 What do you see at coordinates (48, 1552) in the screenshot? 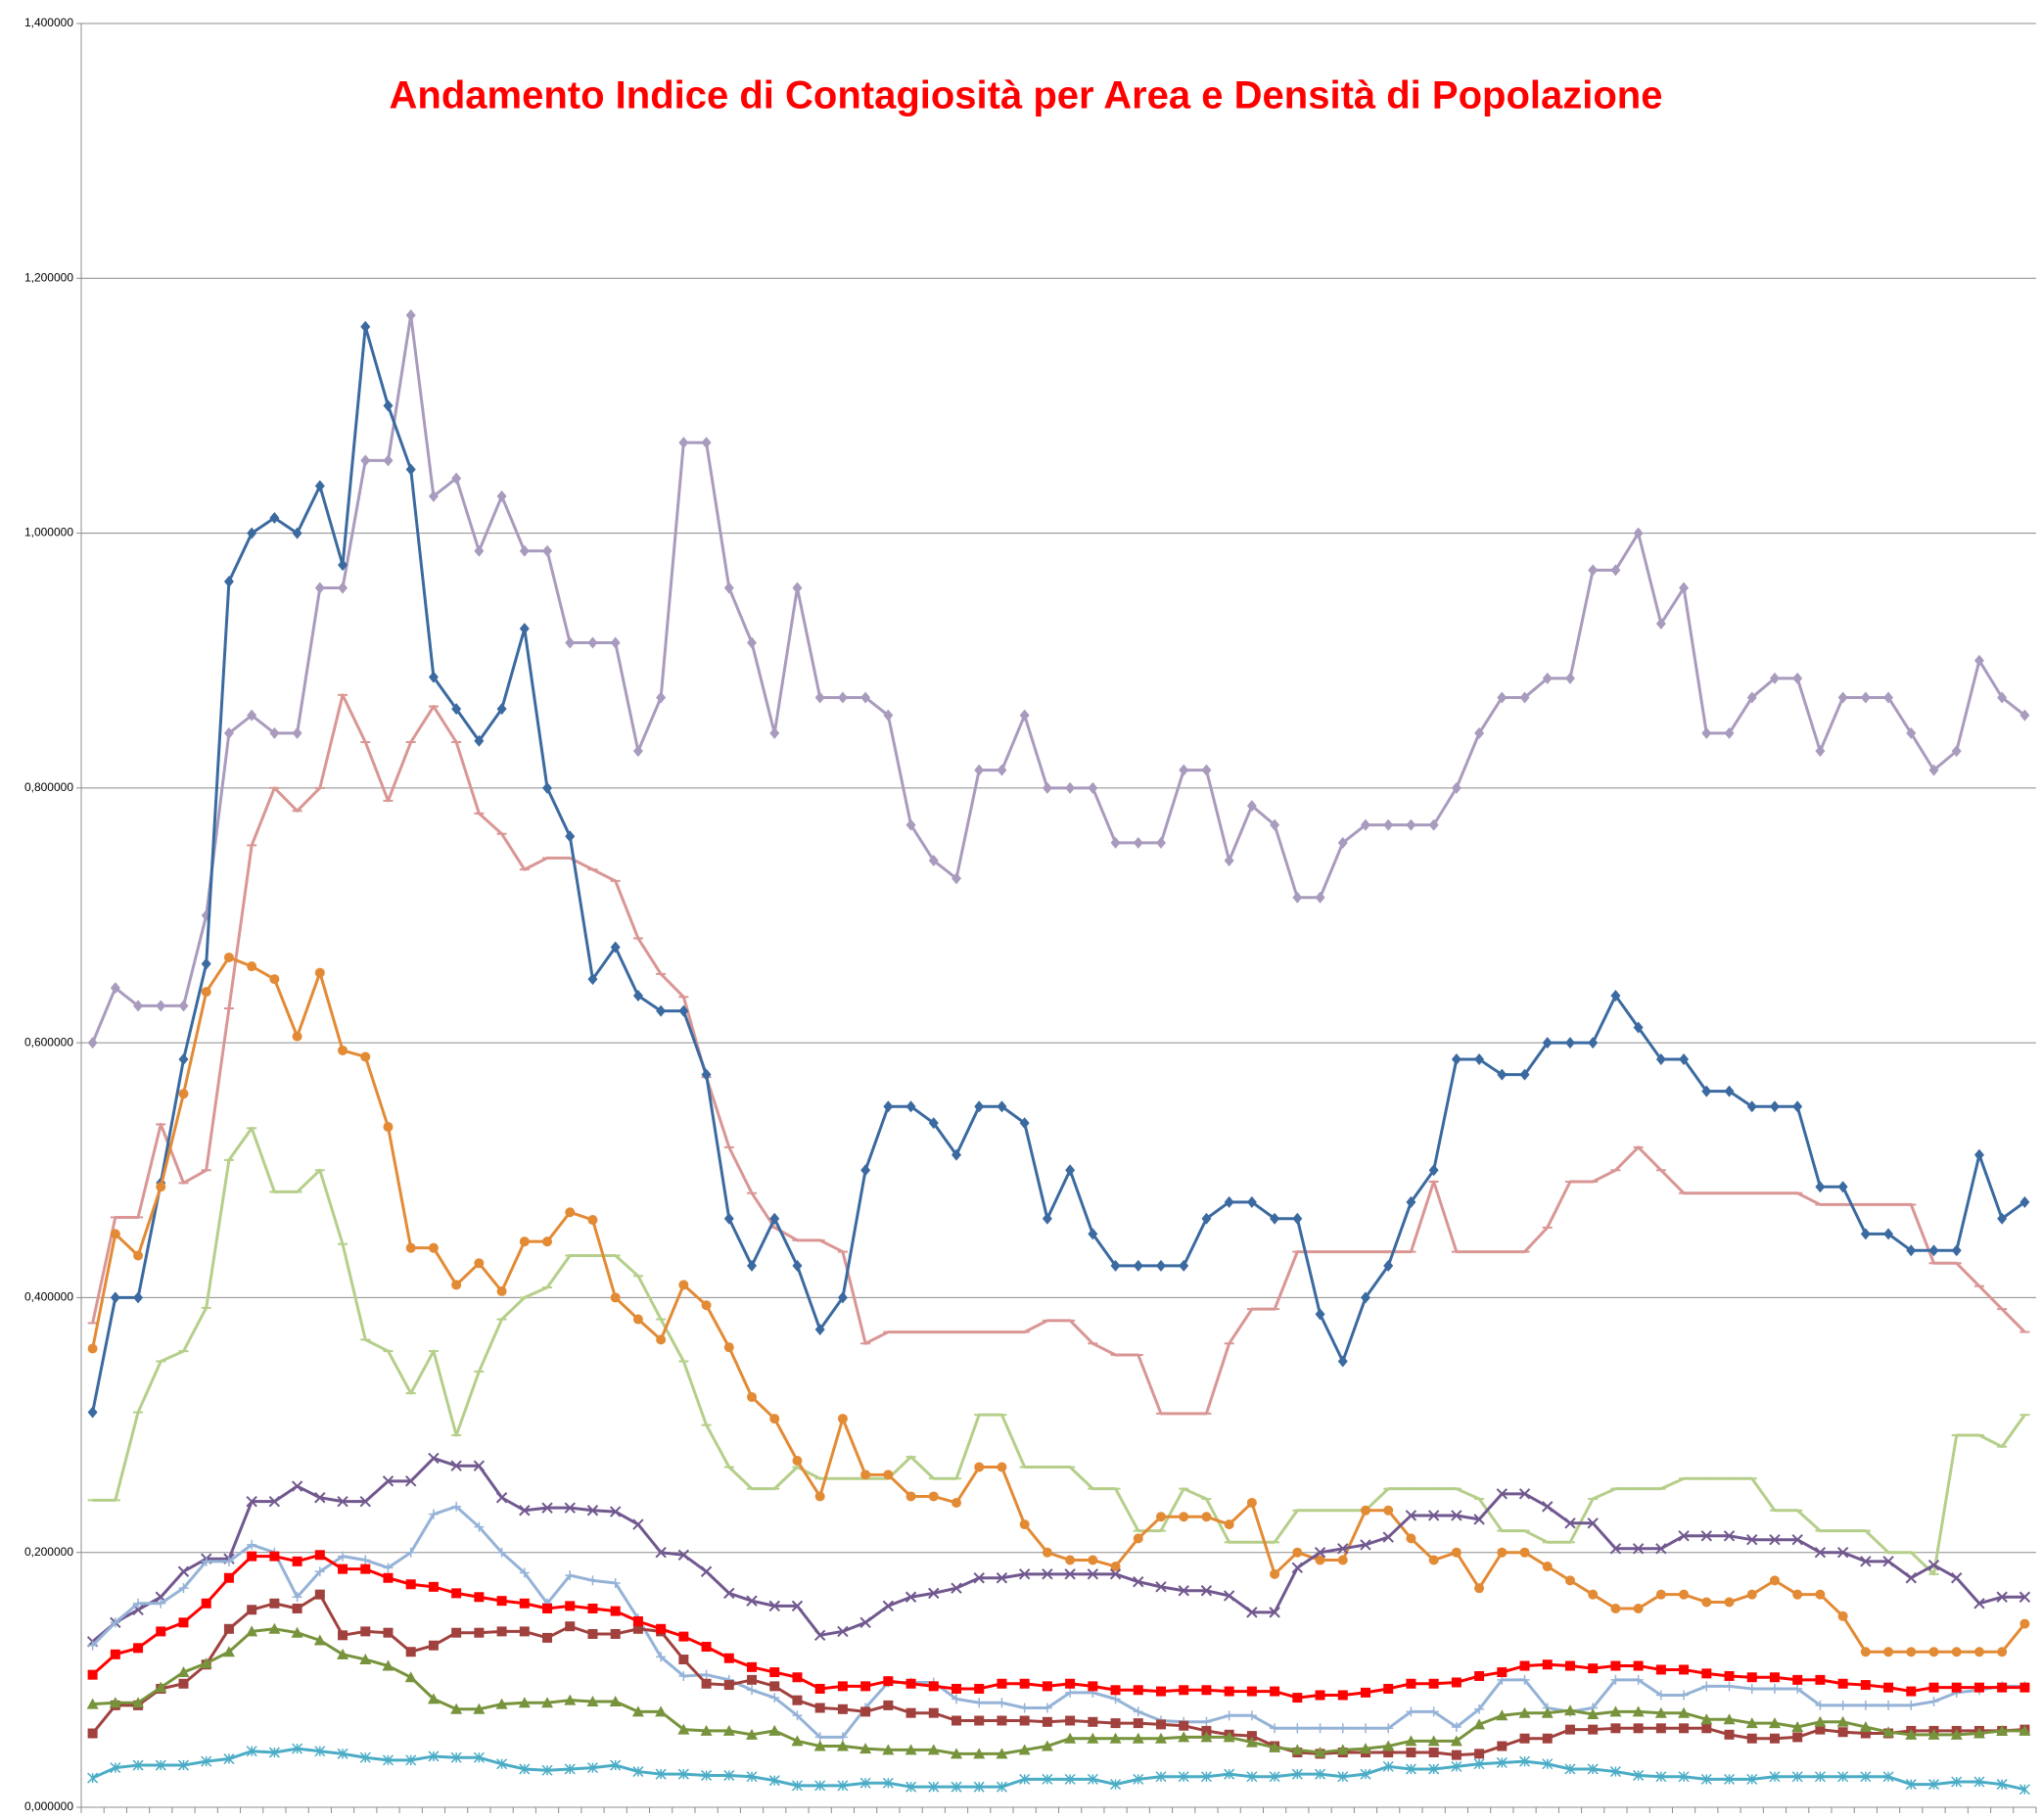
I see `y-tick-label: 0,200000` at bounding box center [48, 1552].